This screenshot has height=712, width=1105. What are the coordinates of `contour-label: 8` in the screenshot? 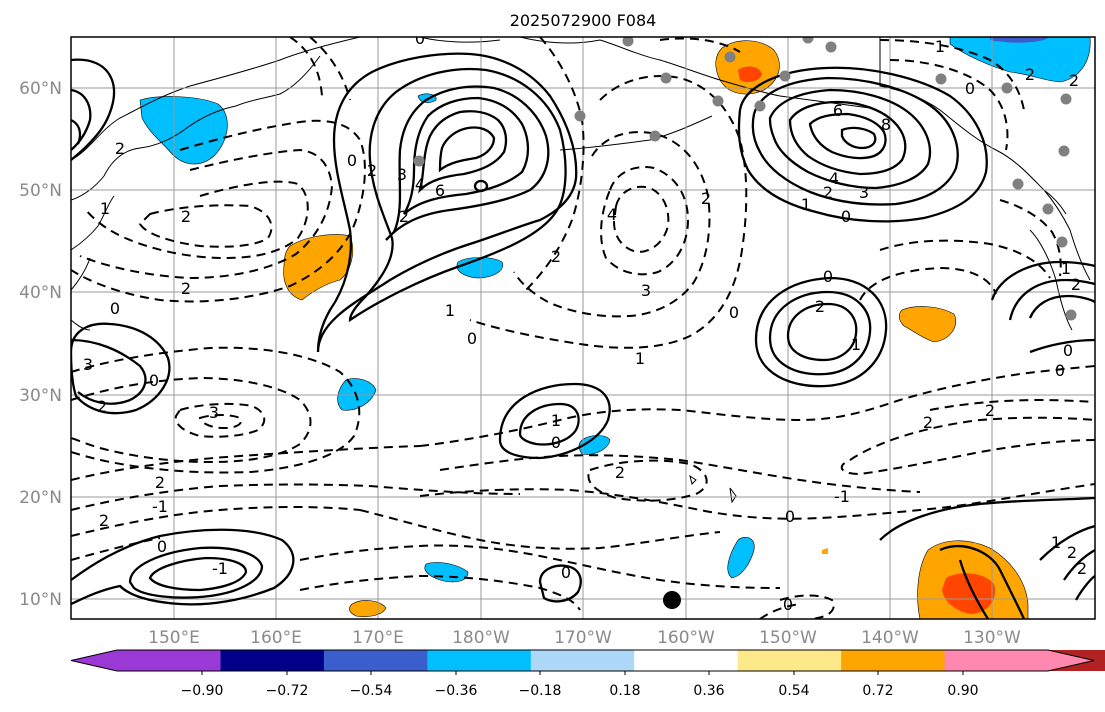 It's located at (886, 124).